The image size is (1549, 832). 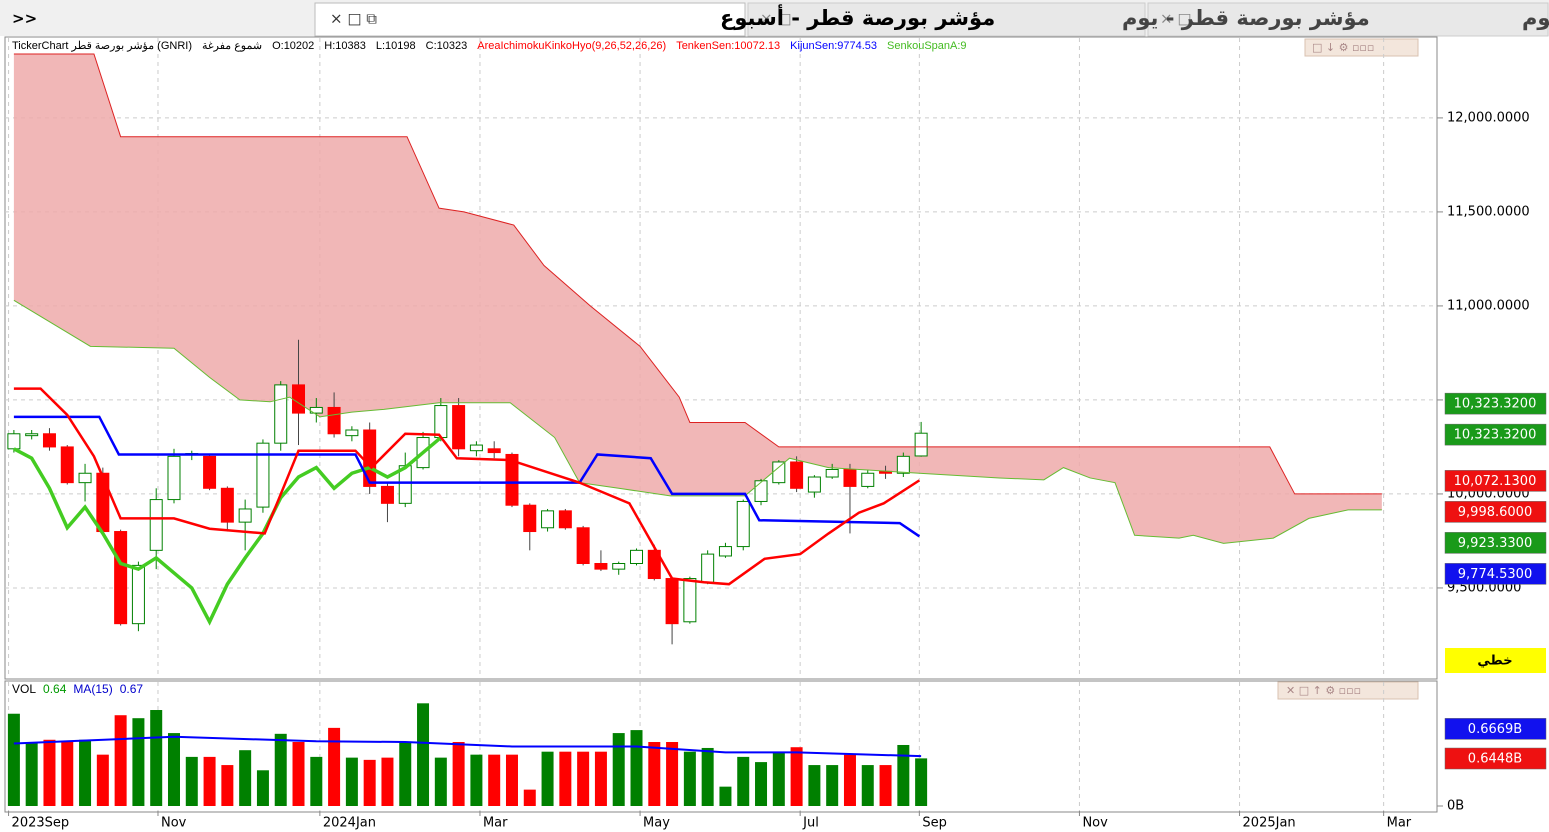 What do you see at coordinates (1399, 823) in the screenshot?
I see `x-tick-label: Mar` at bounding box center [1399, 823].